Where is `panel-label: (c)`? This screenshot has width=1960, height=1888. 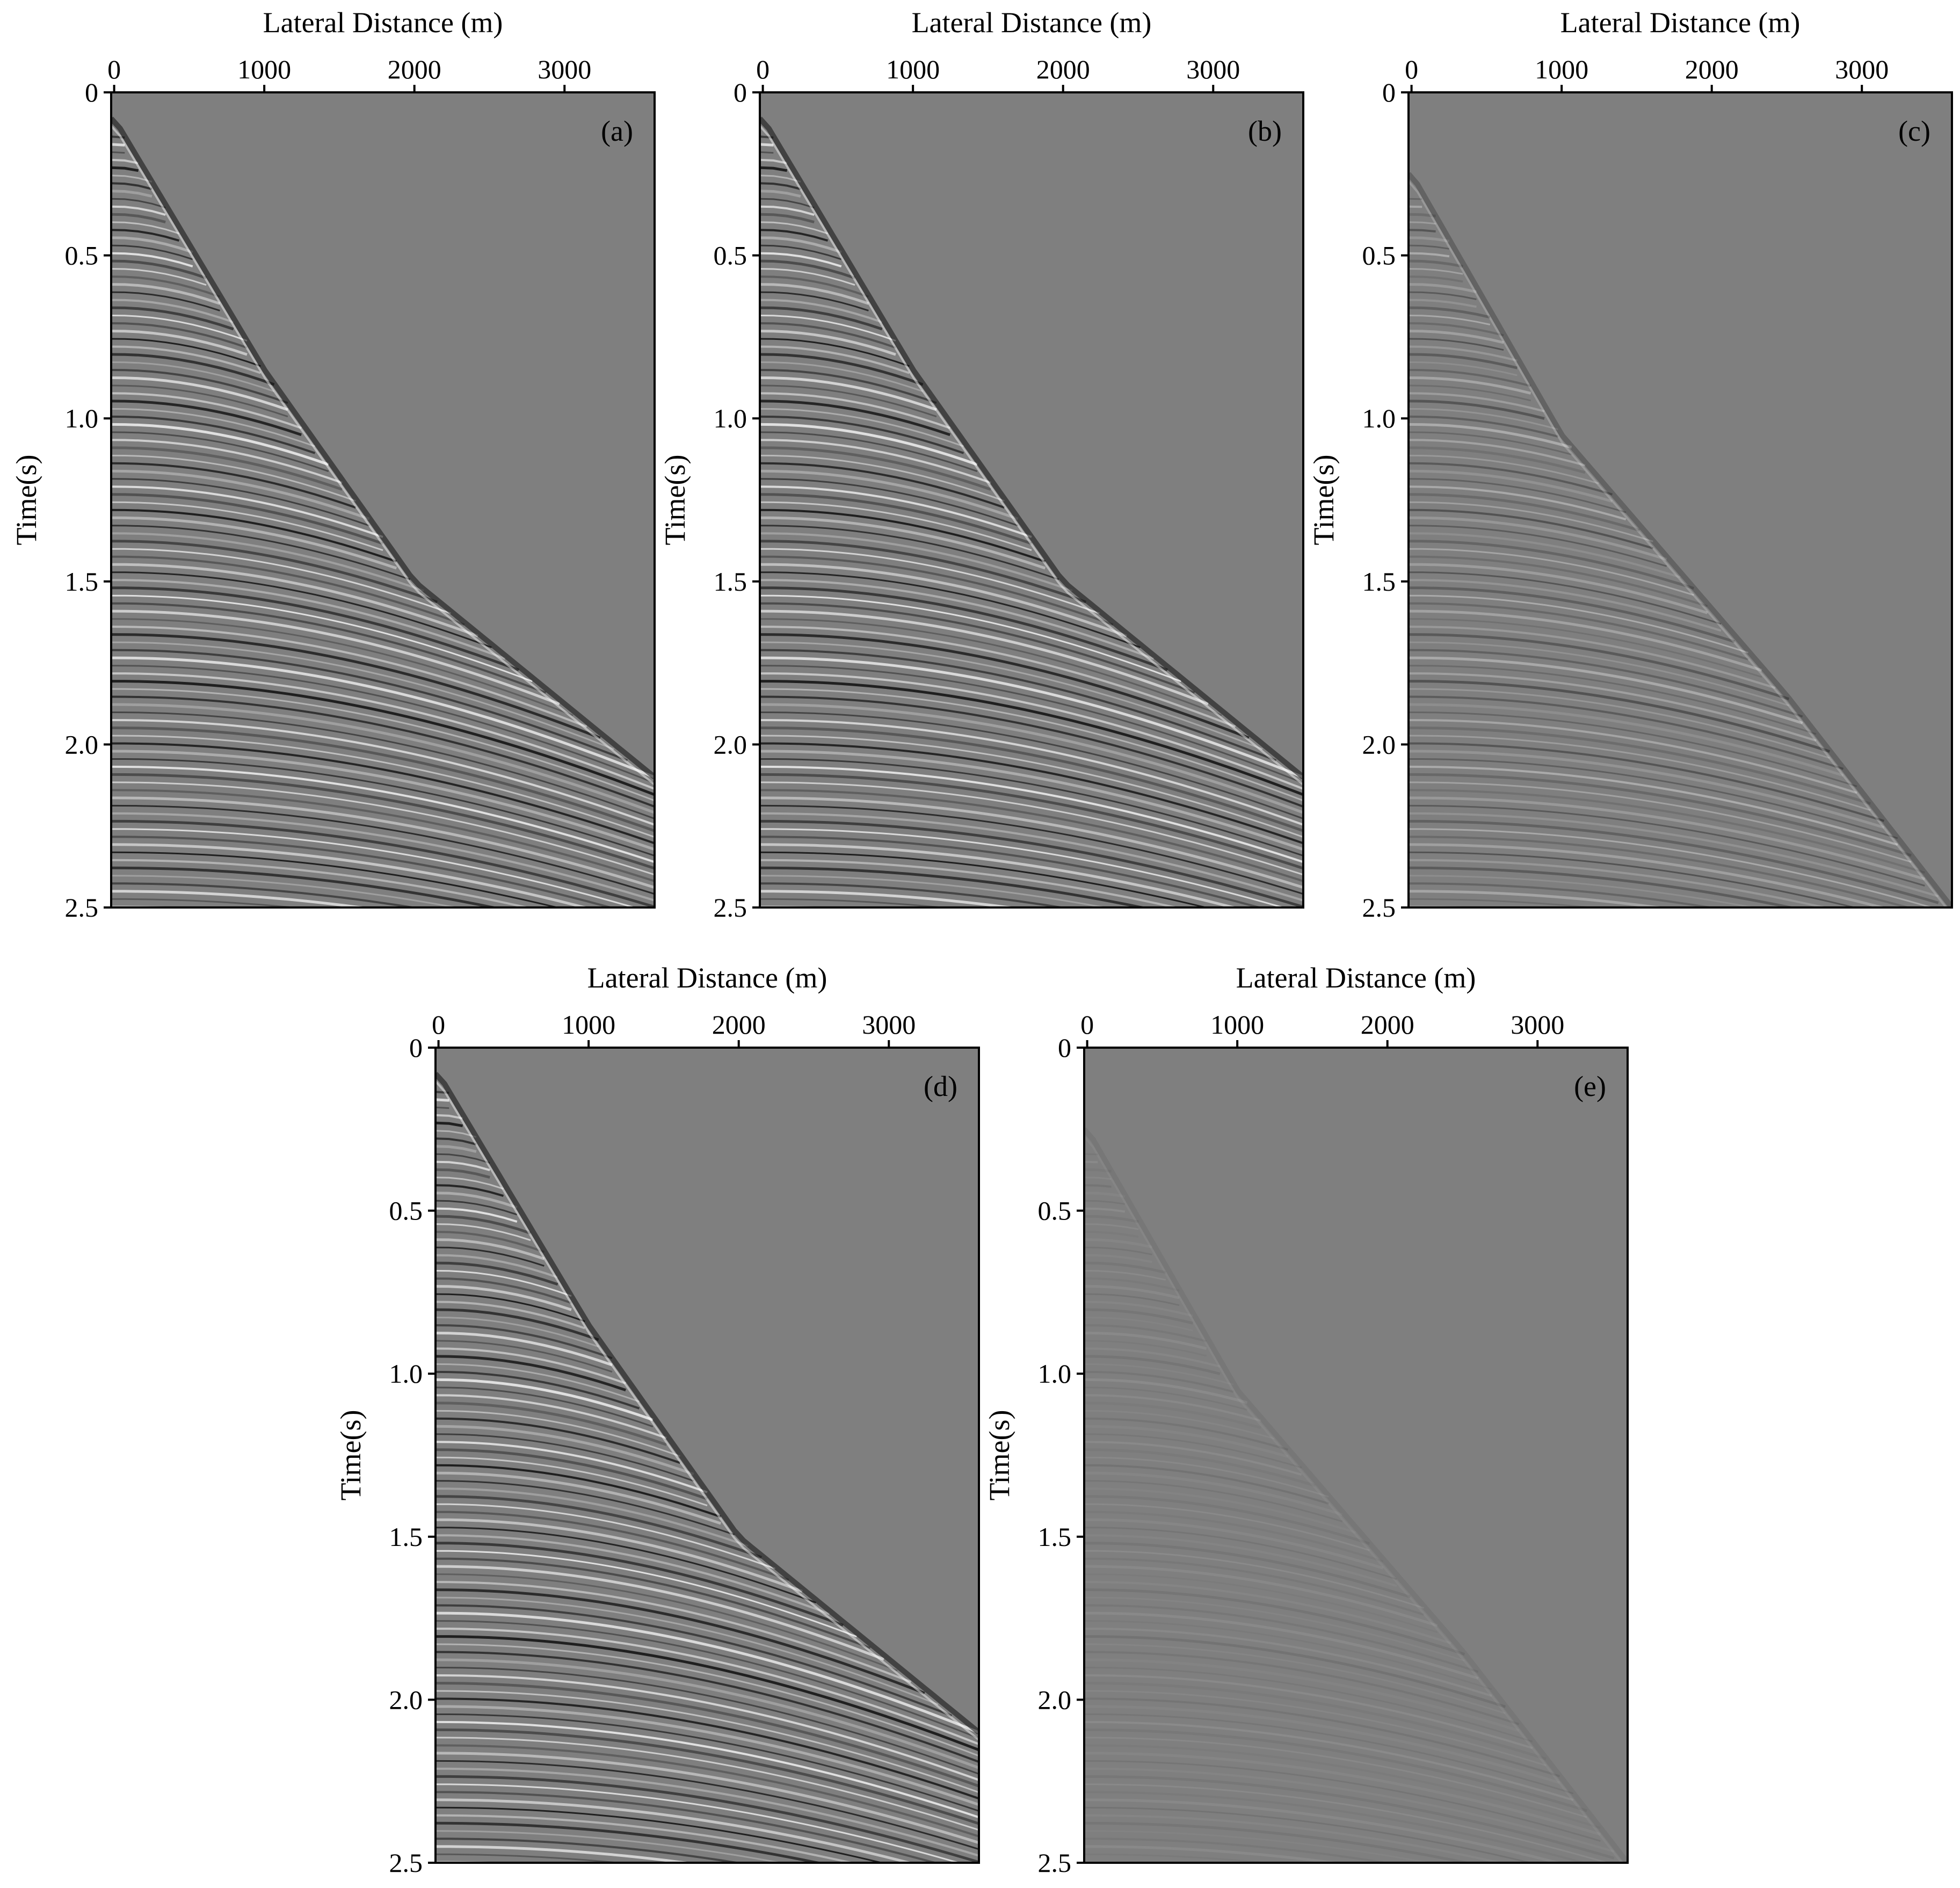 panel-label: (c) is located at coordinates (1914, 131).